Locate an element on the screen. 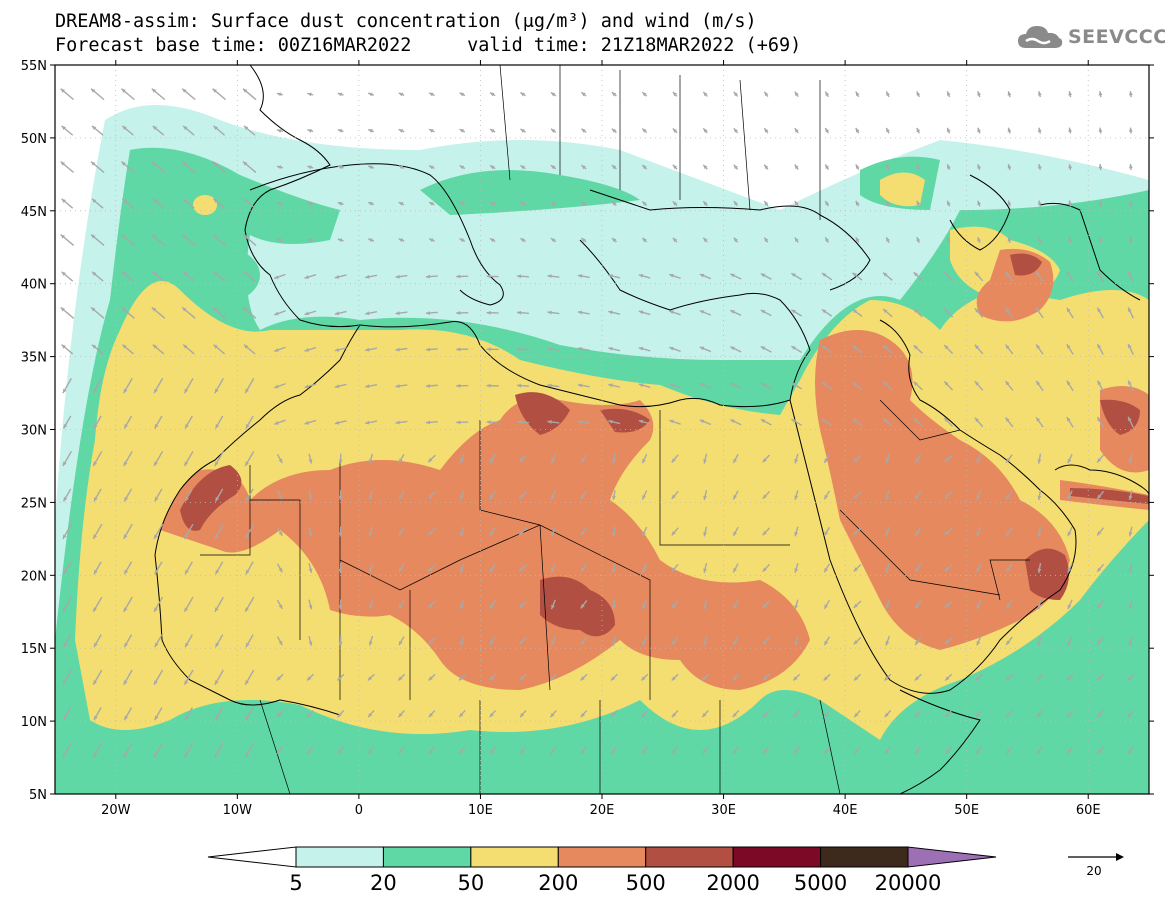  lon-tick-label: 60E is located at coordinates (1088, 810).